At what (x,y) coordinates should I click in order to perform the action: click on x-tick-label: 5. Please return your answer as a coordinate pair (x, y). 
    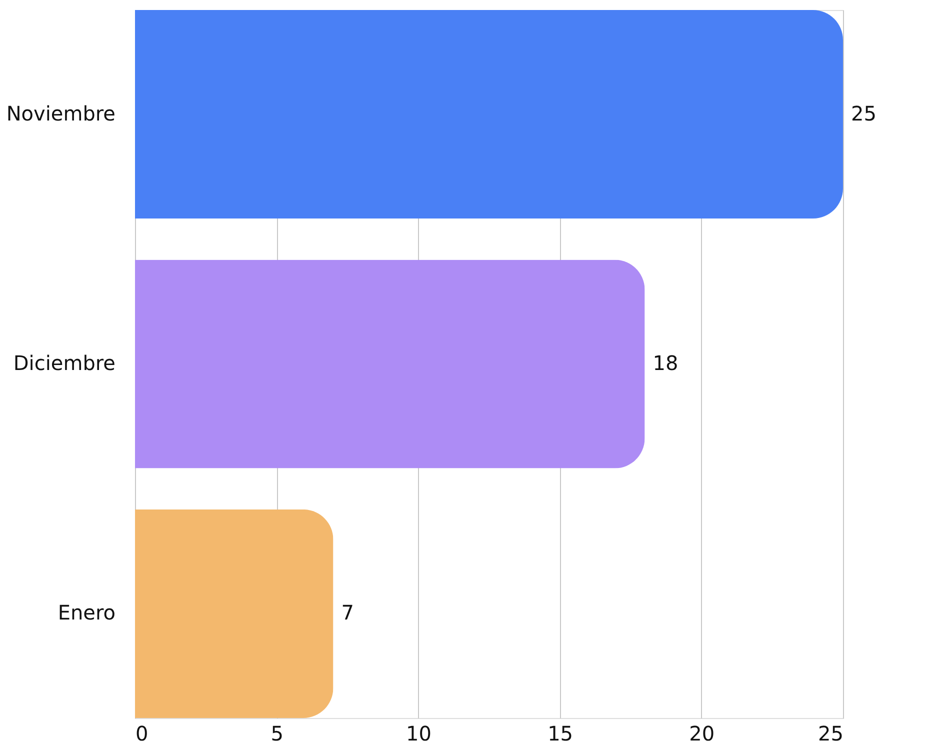
    Looking at the image, I should click on (277, 734).